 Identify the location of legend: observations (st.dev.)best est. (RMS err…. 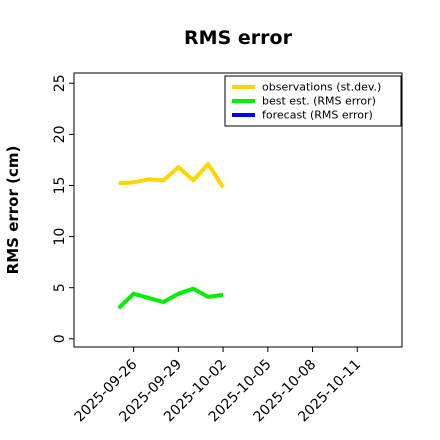
(313, 101).